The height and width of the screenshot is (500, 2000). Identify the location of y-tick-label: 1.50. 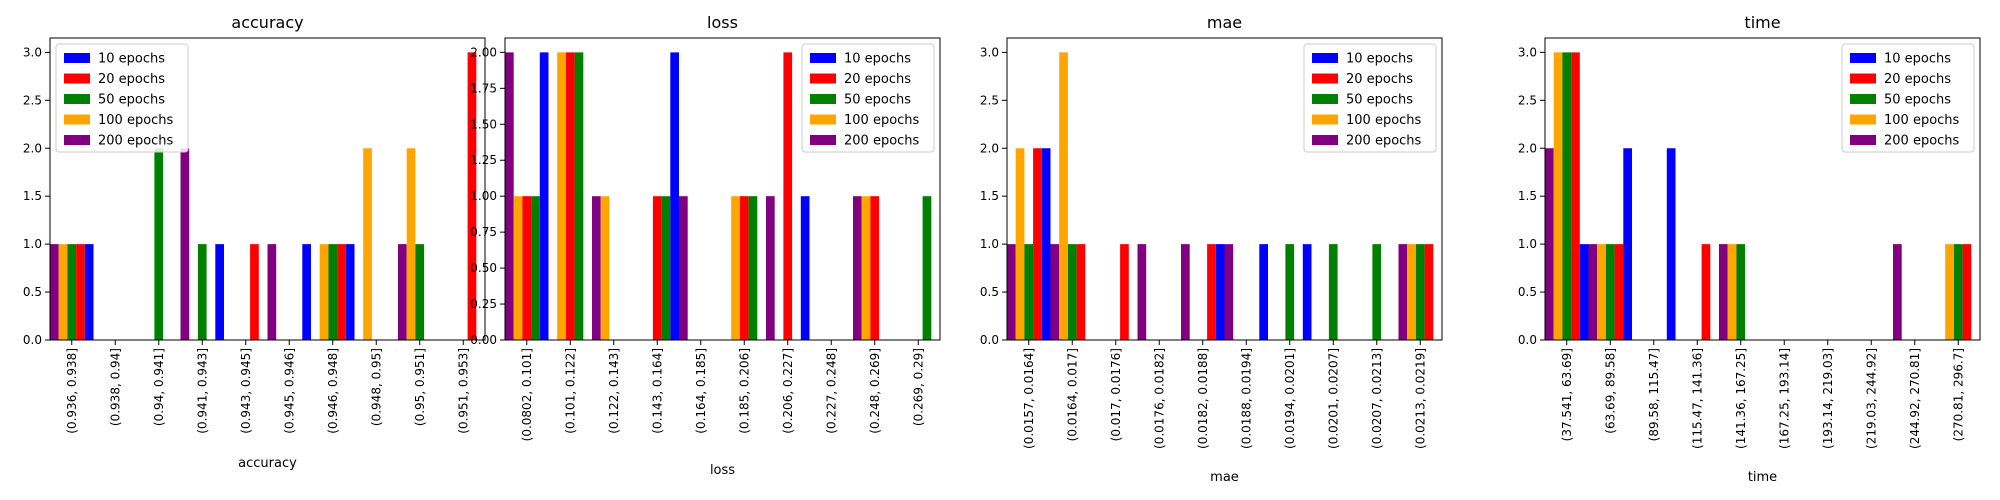
(483, 124).